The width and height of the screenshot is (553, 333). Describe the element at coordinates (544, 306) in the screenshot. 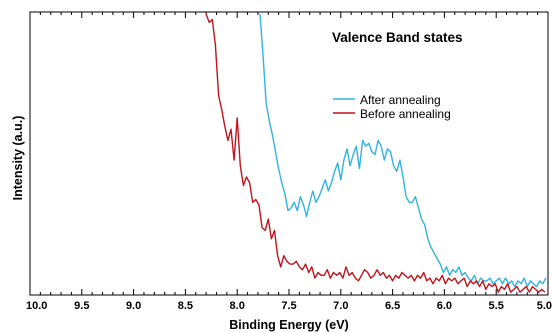

I see `x-tick-label: 5.0` at that location.